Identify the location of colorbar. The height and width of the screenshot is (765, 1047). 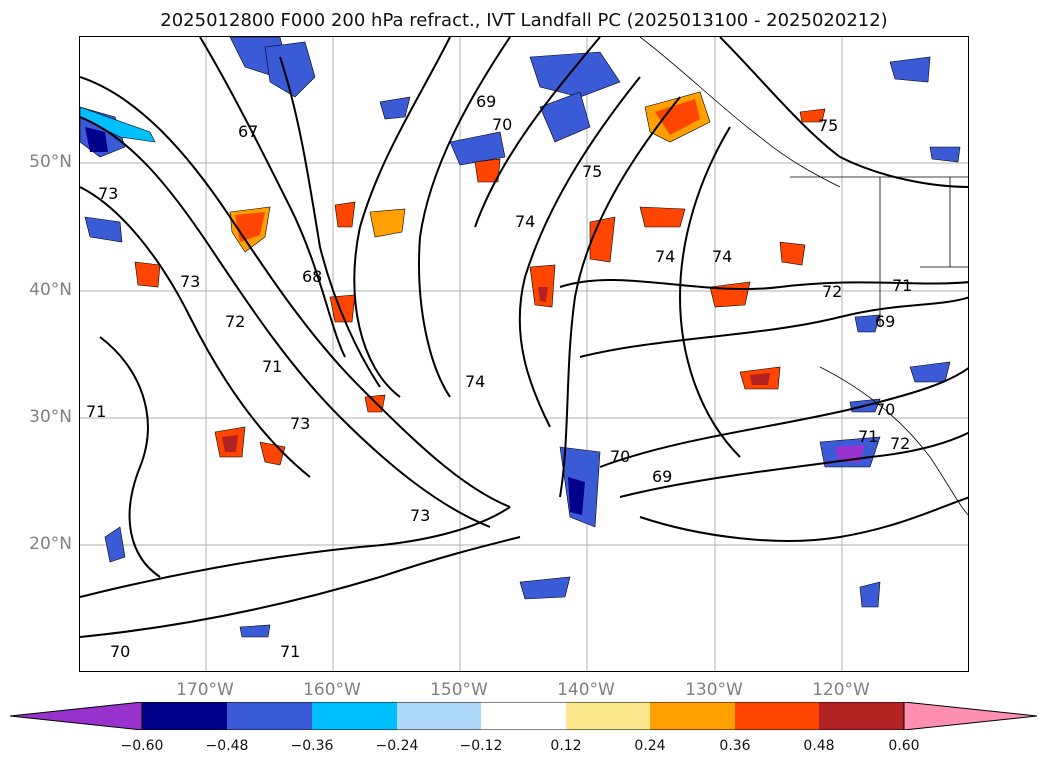
(523, 716).